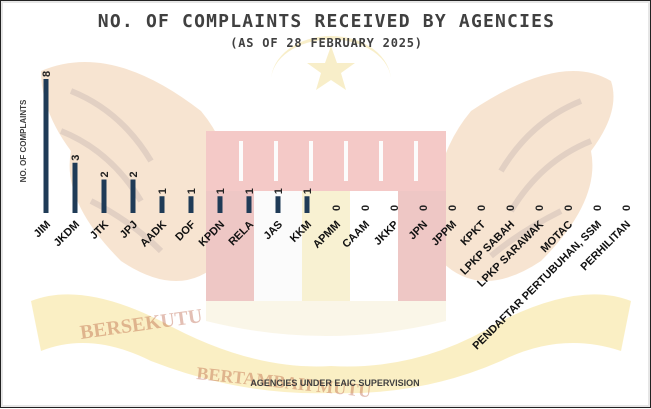 This screenshot has width=651, height=409. What do you see at coordinates (326, 43) in the screenshot?
I see `chart-subtitle: (AS OF 28 FEBRUARY 2025)` at bounding box center [326, 43].